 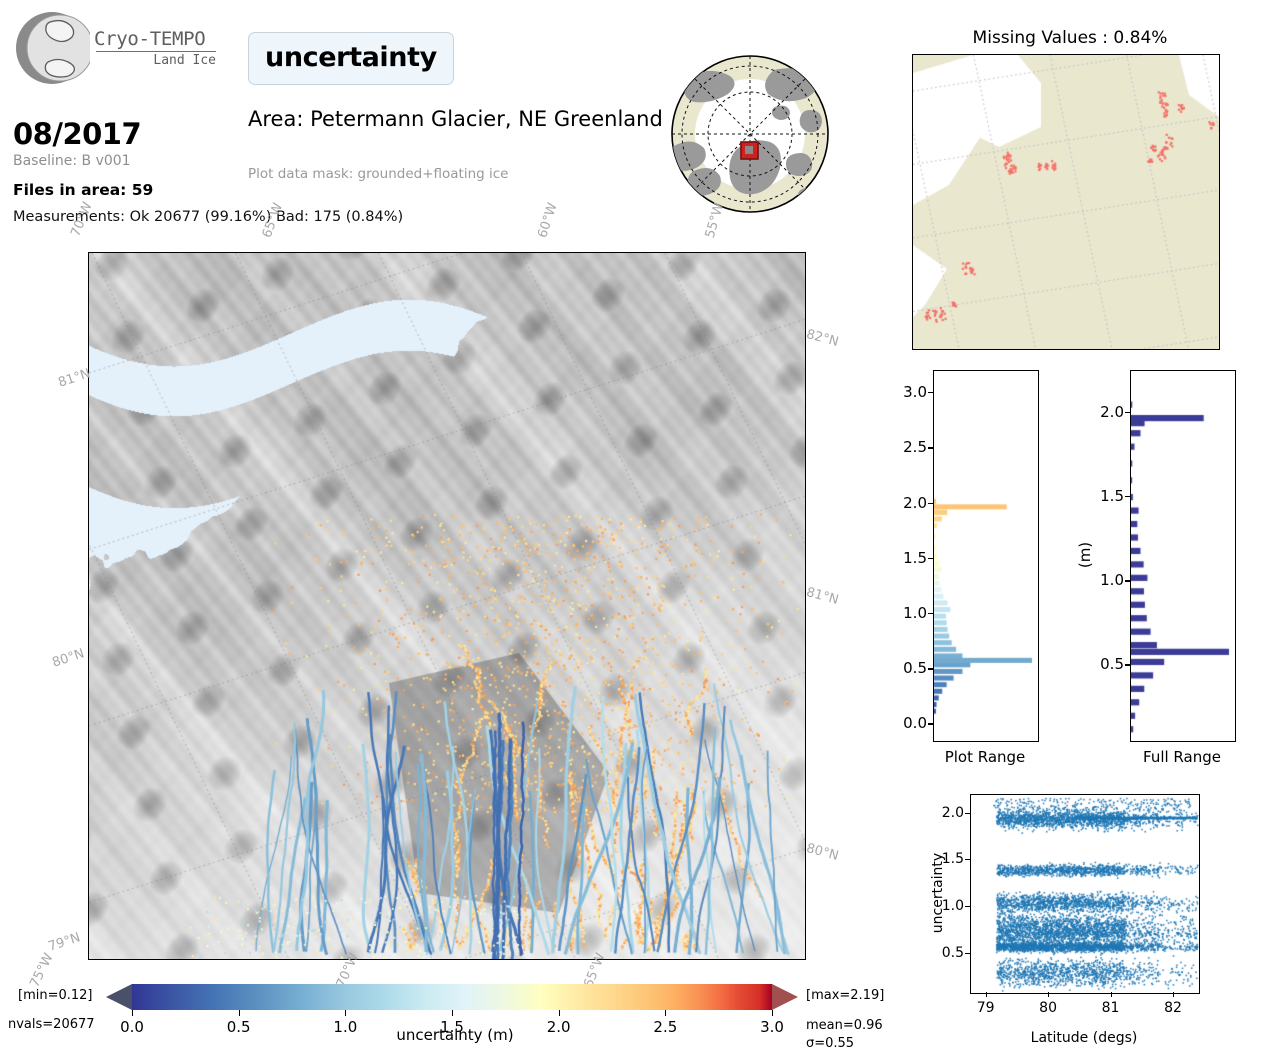 What do you see at coordinates (1084, 1038) in the screenshot?
I see `scatter-xlabel: Latitude (degs)` at bounding box center [1084, 1038].